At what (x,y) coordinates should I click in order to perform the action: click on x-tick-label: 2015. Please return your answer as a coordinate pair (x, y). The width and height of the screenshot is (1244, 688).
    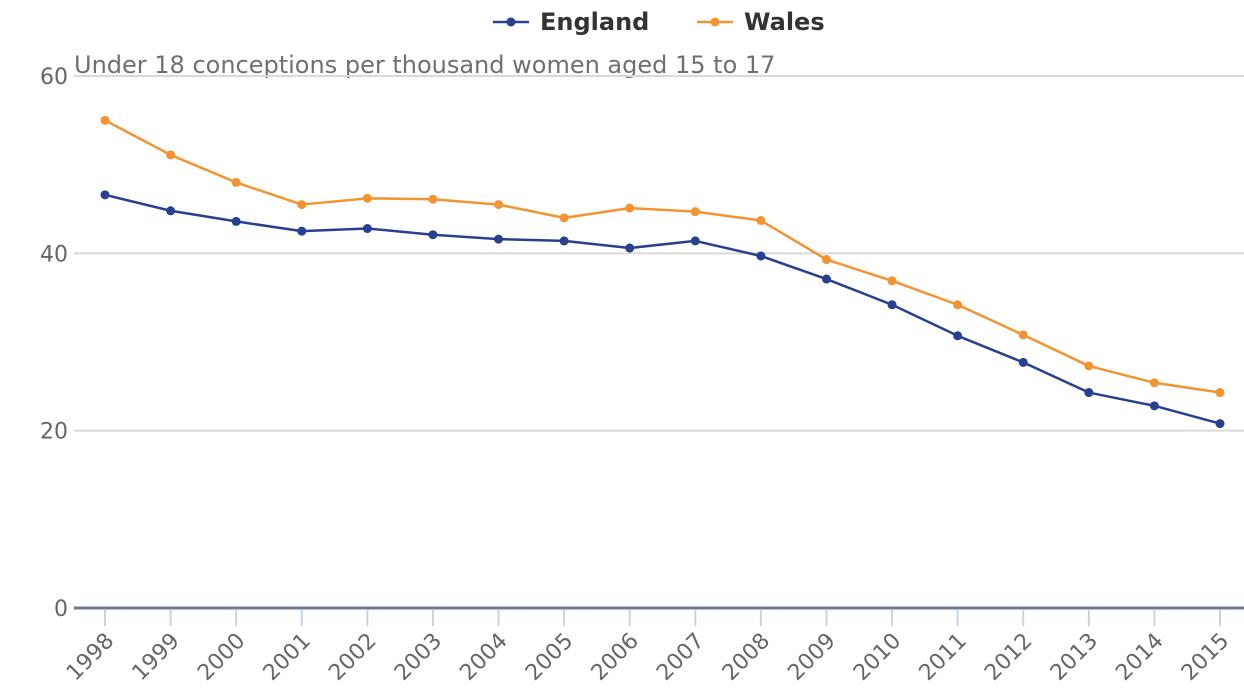
    Looking at the image, I should click on (1205, 657).